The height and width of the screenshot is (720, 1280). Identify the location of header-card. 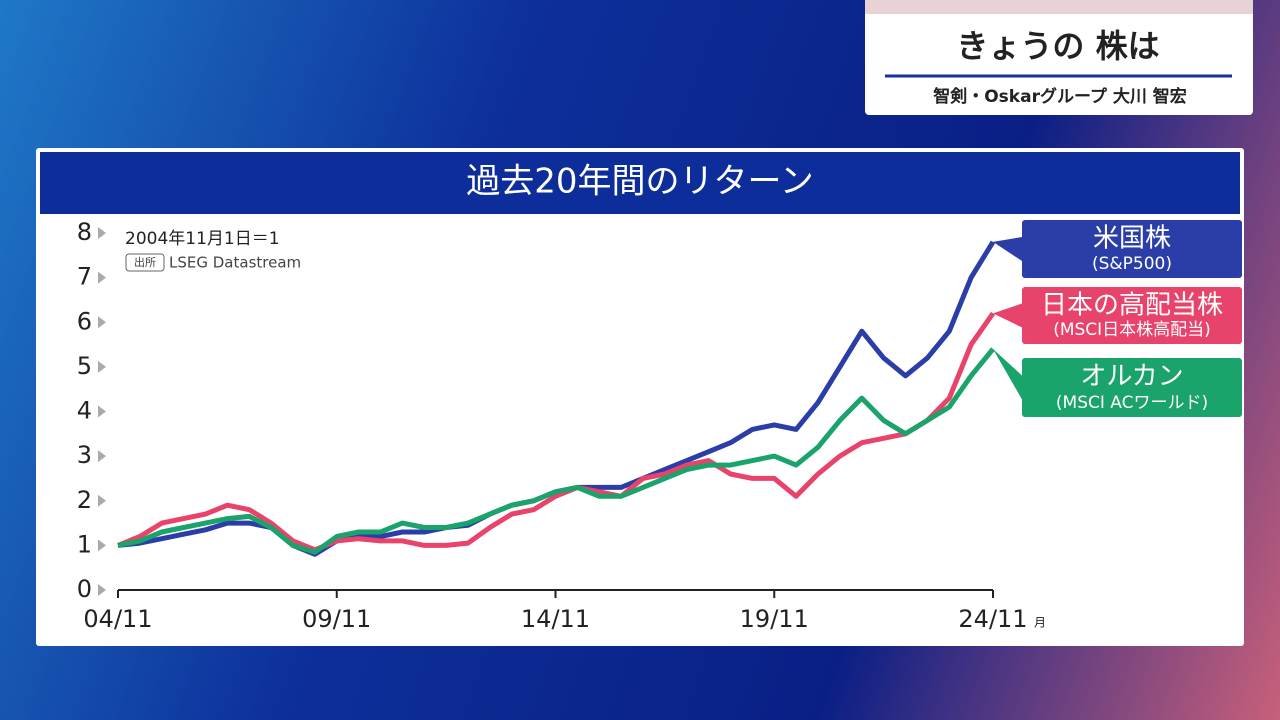
(1059, 57).